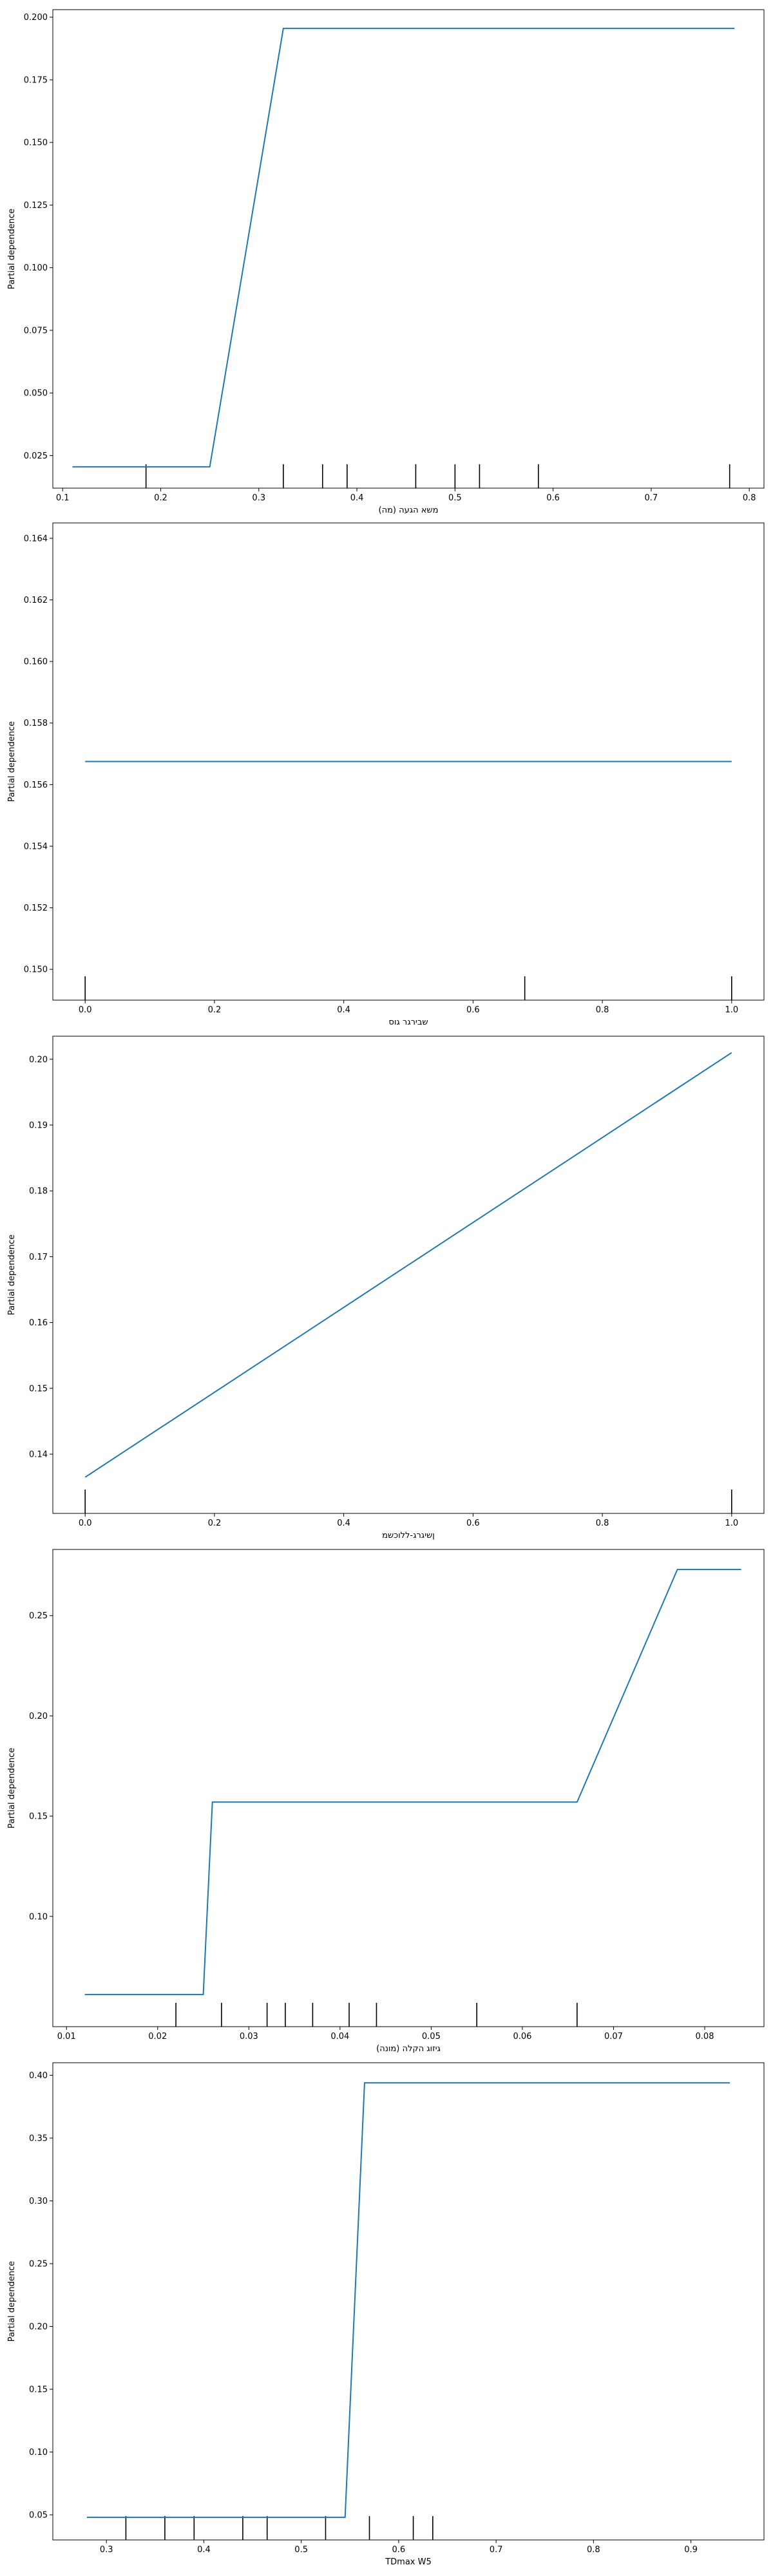  What do you see at coordinates (38, 2139) in the screenshot?
I see `y-tick-label: 0.35` at bounding box center [38, 2139].